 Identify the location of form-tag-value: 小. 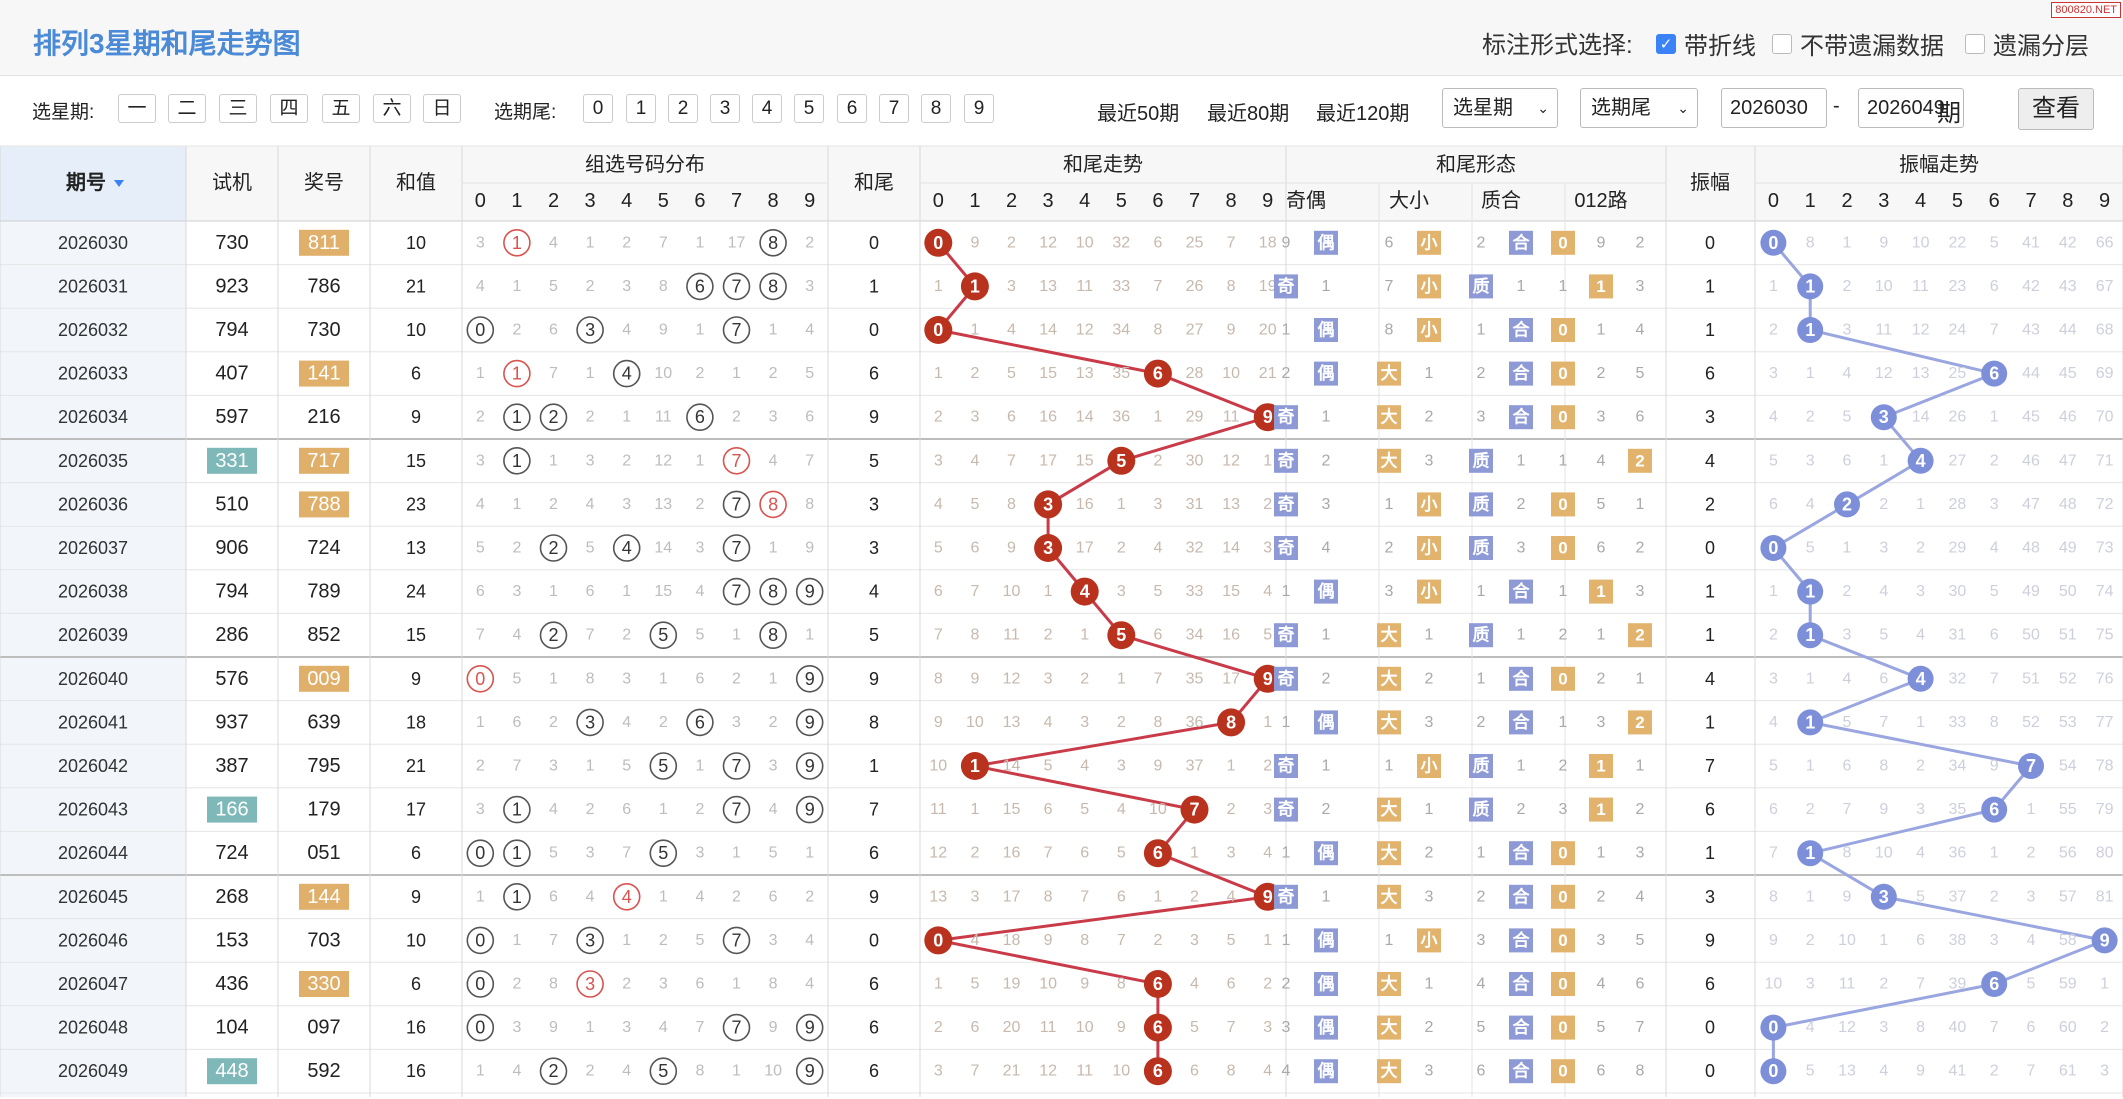
(1429, 548).